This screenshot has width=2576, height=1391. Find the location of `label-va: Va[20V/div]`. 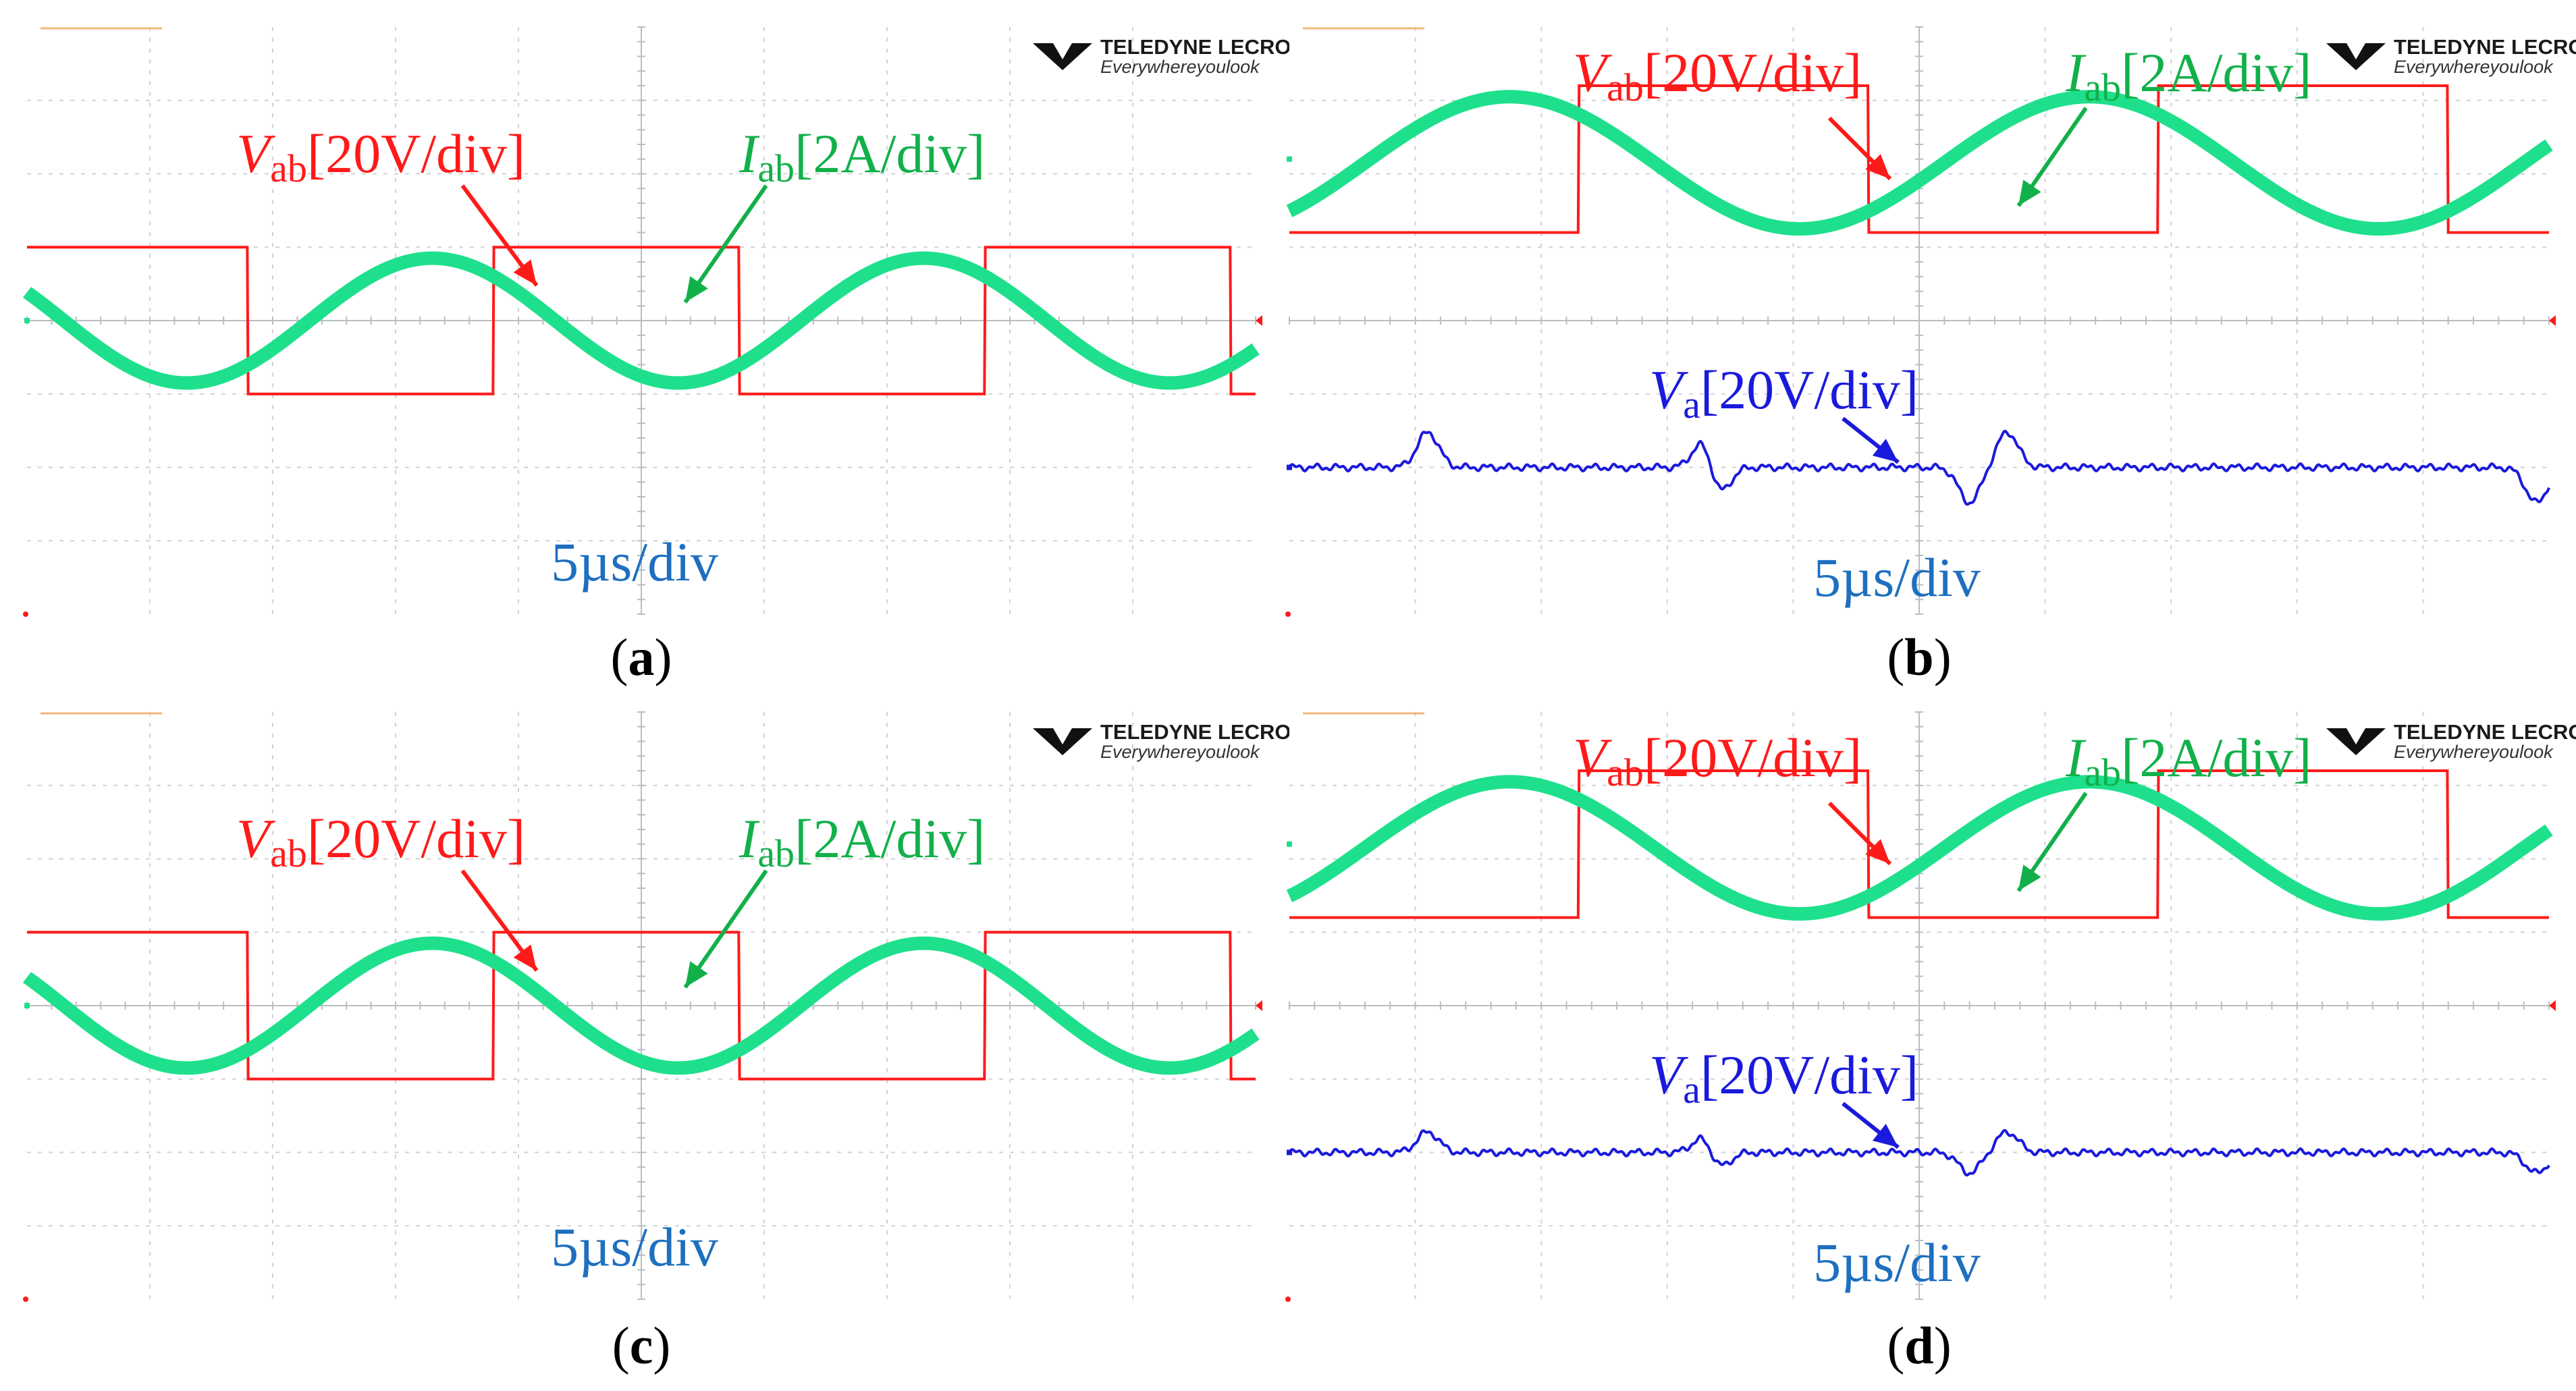

label-va: Va[20V/div] is located at coordinates (1784, 393).